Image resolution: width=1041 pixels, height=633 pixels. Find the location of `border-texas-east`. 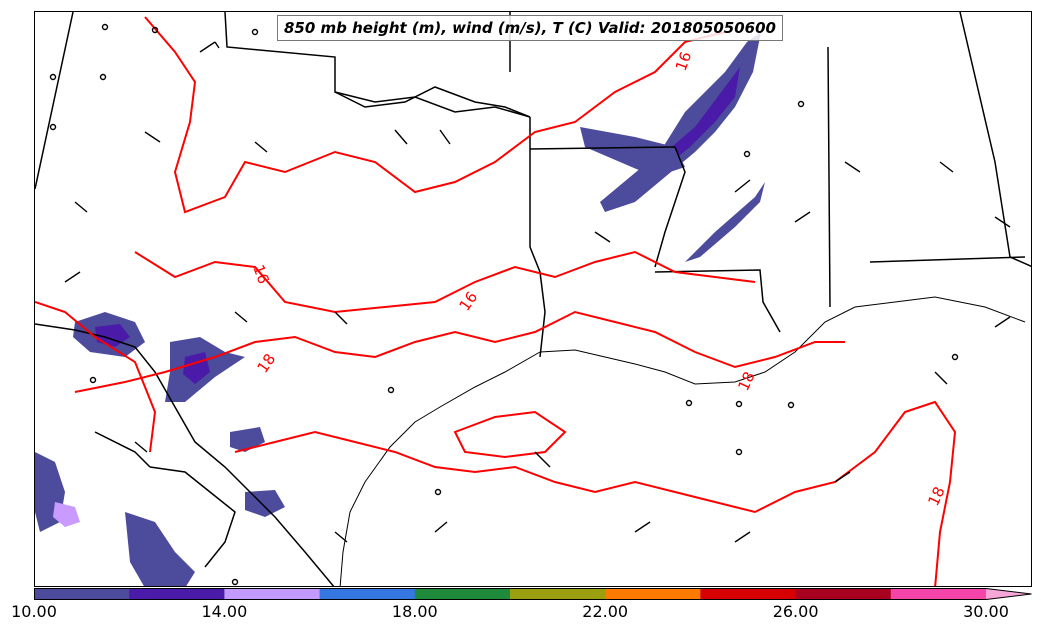

border-texas-east is located at coordinates (537, 237).